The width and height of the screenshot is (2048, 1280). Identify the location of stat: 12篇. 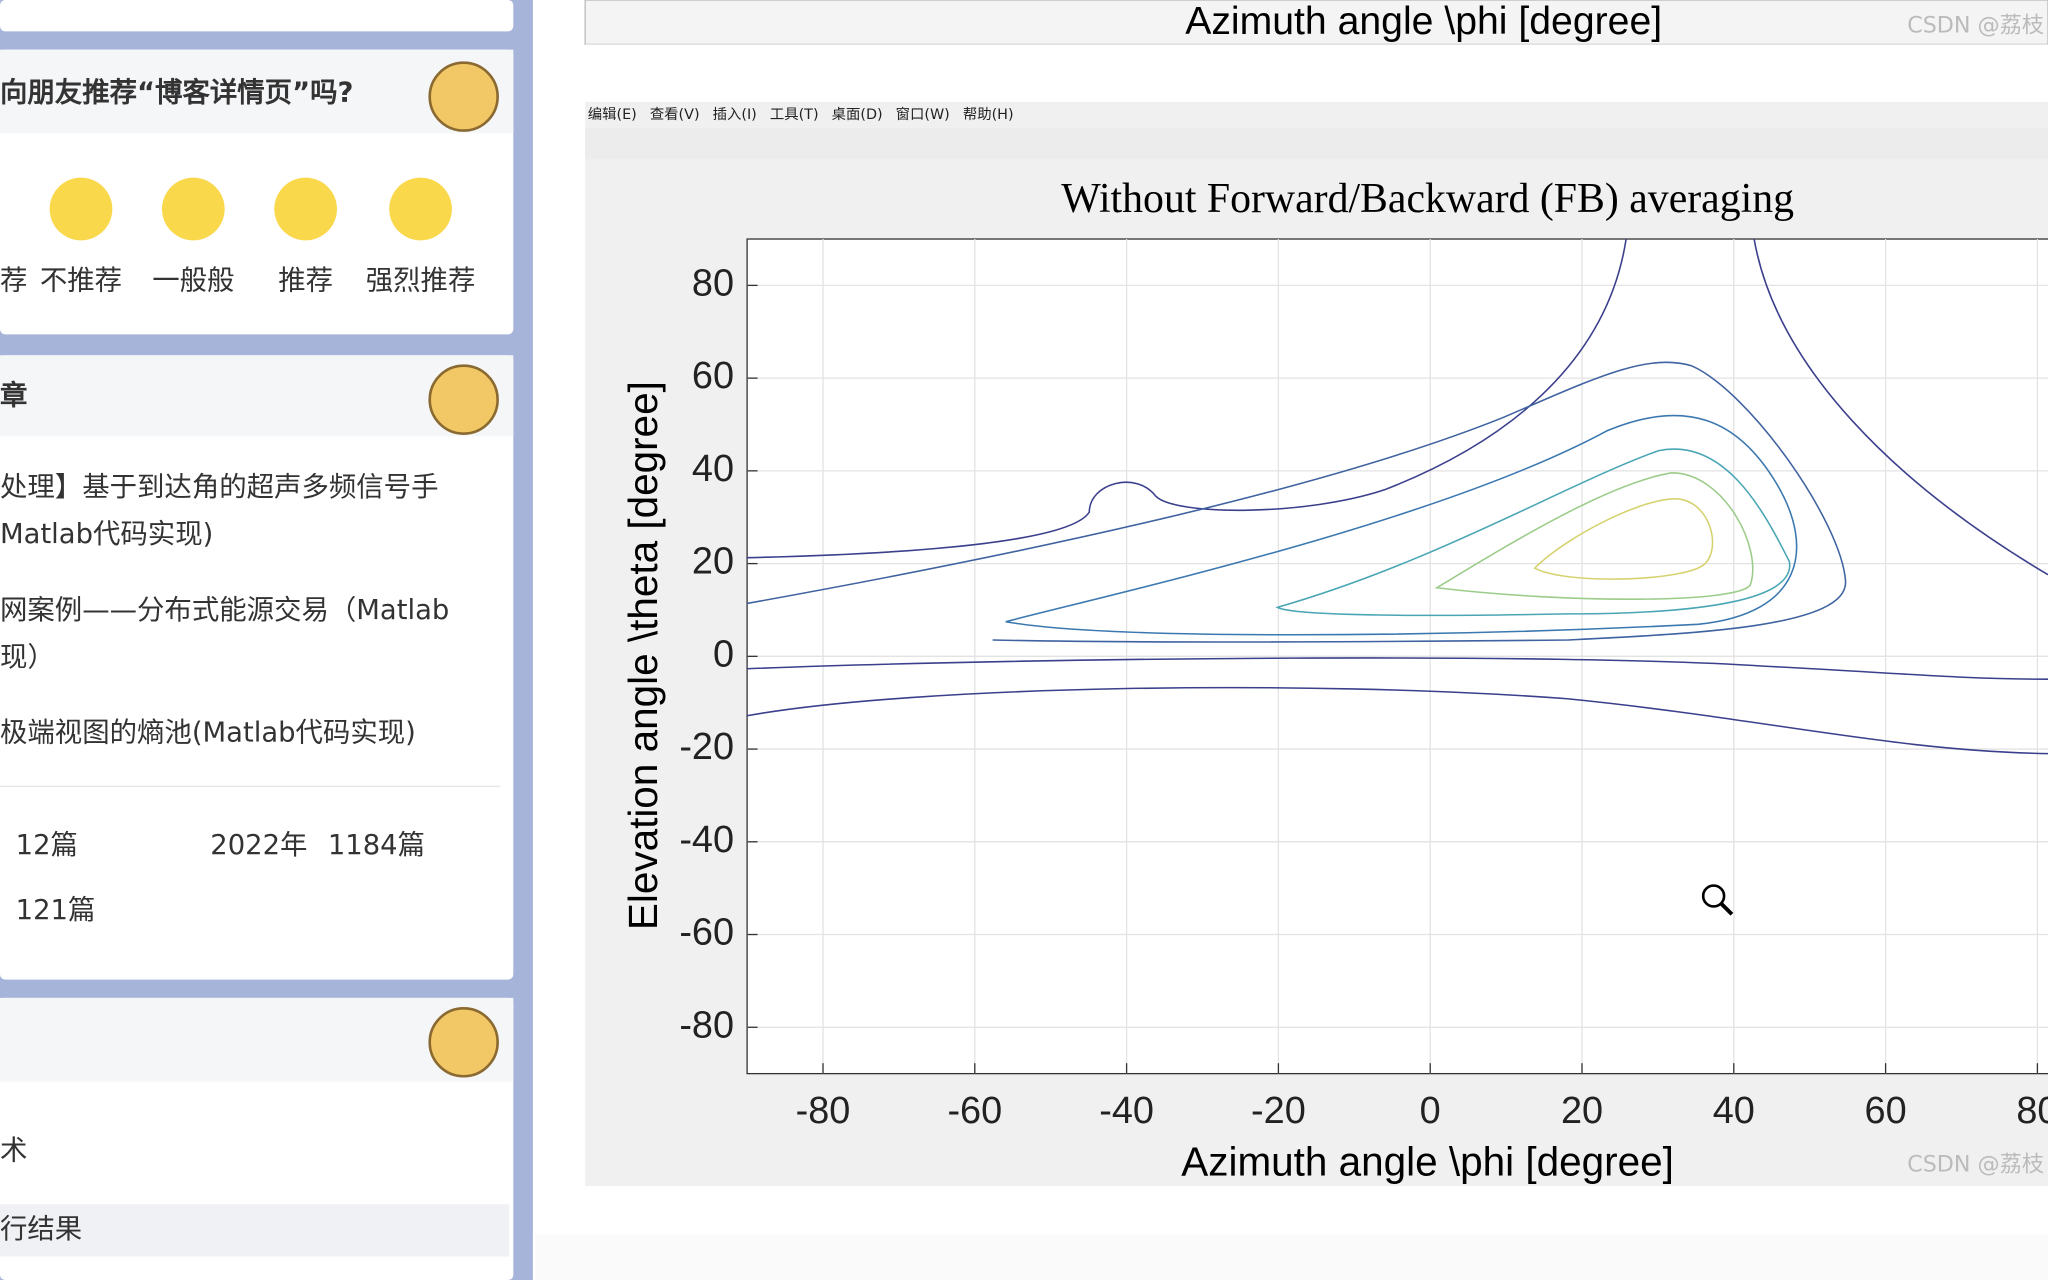
(47, 845).